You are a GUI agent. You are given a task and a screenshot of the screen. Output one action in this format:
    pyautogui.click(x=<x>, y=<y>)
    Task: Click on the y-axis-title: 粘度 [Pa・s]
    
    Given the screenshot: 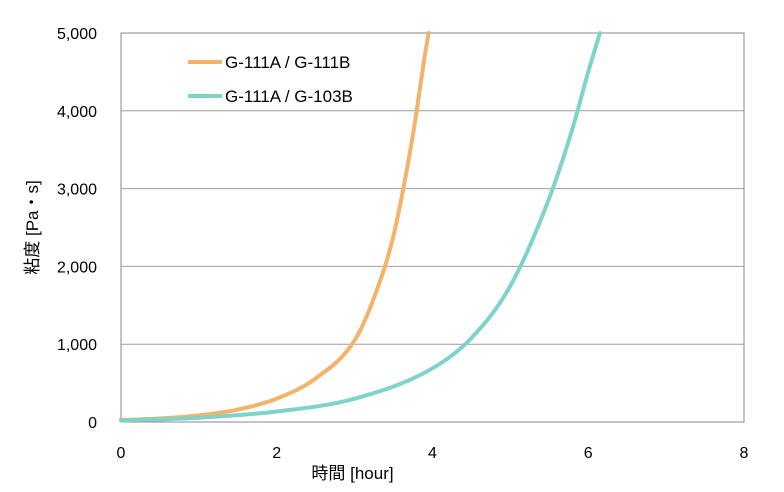 What is the action you would take?
    pyautogui.click(x=32, y=227)
    